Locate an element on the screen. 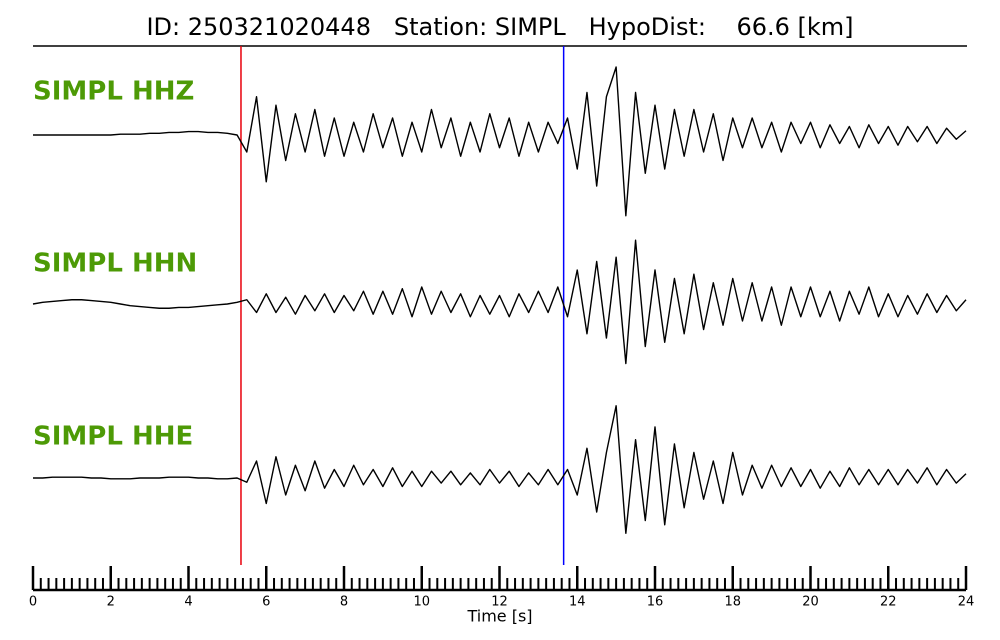 The height and width of the screenshot is (640, 1000). trace-label: SIMPL HHN is located at coordinates (115, 264).